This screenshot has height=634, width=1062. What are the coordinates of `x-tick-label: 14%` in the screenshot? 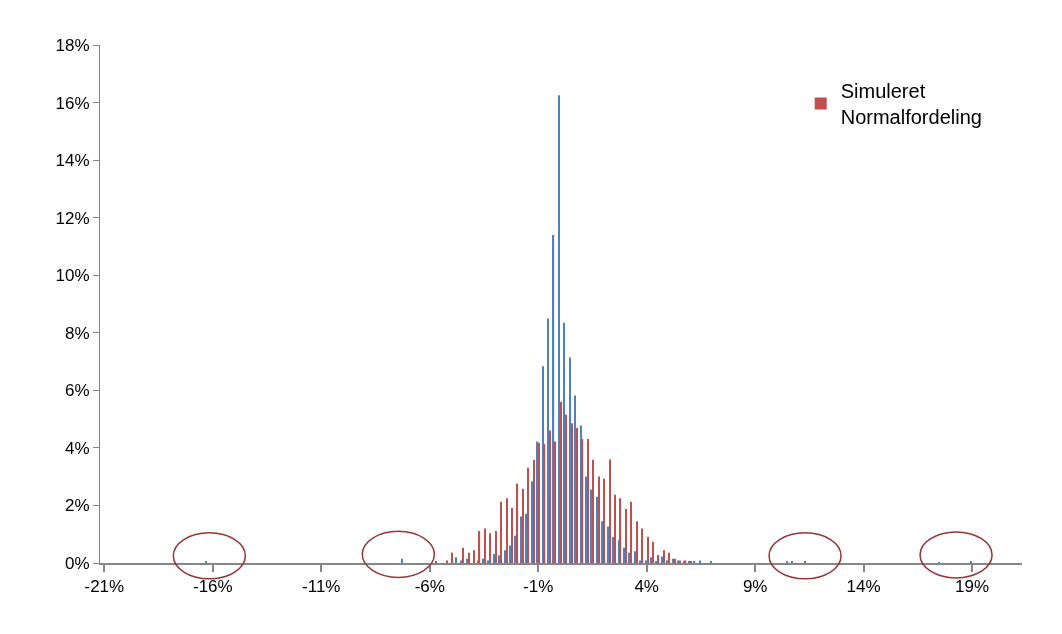 It's located at (863, 587).